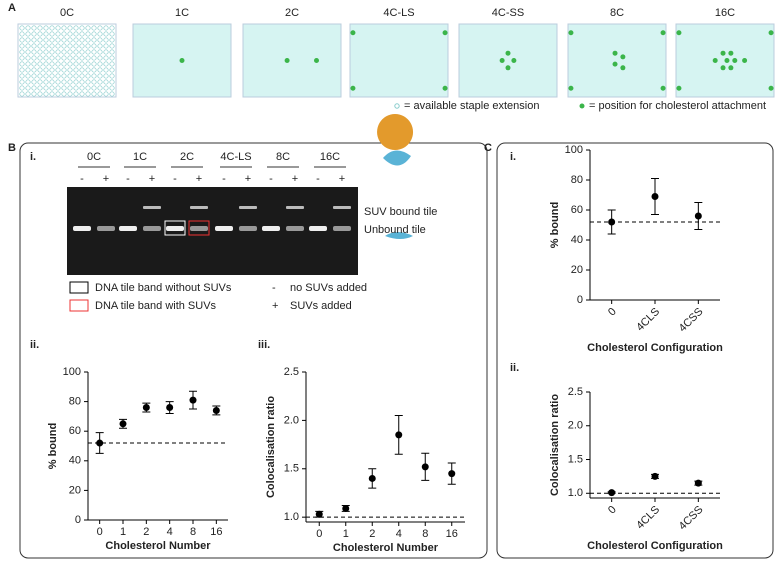  I want to click on sub-label: i., so click(33, 157).